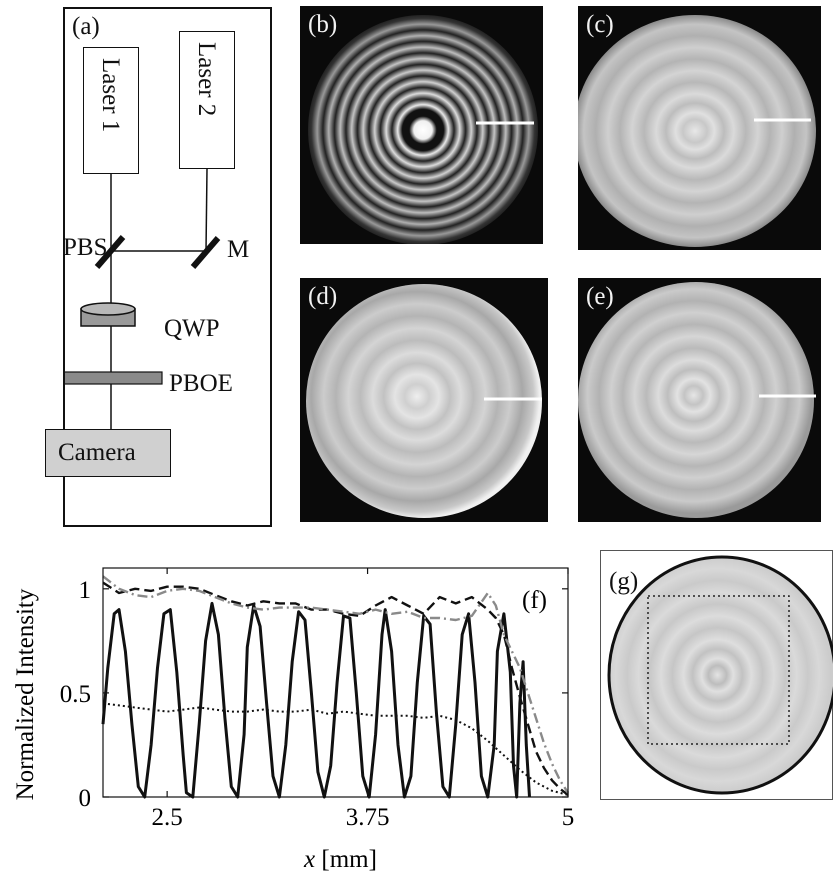 This screenshot has height=877, width=833. What do you see at coordinates (192, 328) in the screenshot?
I see `qwp-label: QWP` at bounding box center [192, 328].